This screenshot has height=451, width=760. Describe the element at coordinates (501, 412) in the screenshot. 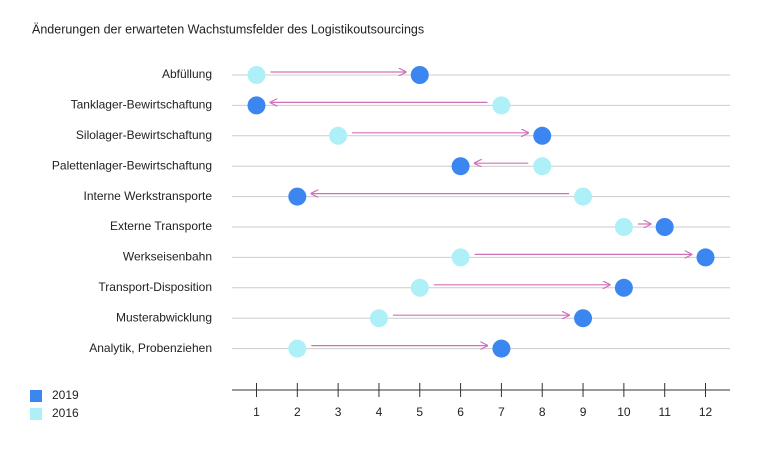

I see `x-tick-label: 7` at that location.